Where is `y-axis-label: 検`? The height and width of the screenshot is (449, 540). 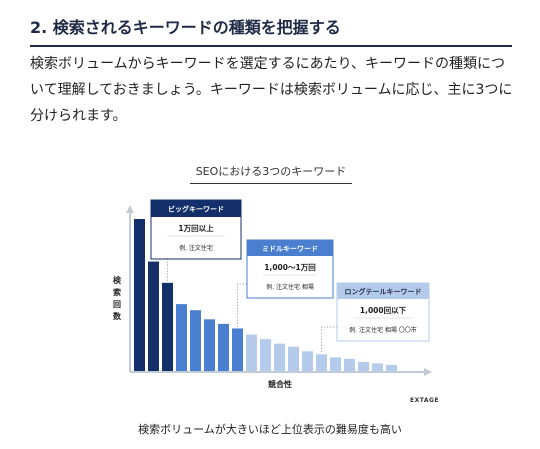 y-axis-label: 検 is located at coordinates (117, 280).